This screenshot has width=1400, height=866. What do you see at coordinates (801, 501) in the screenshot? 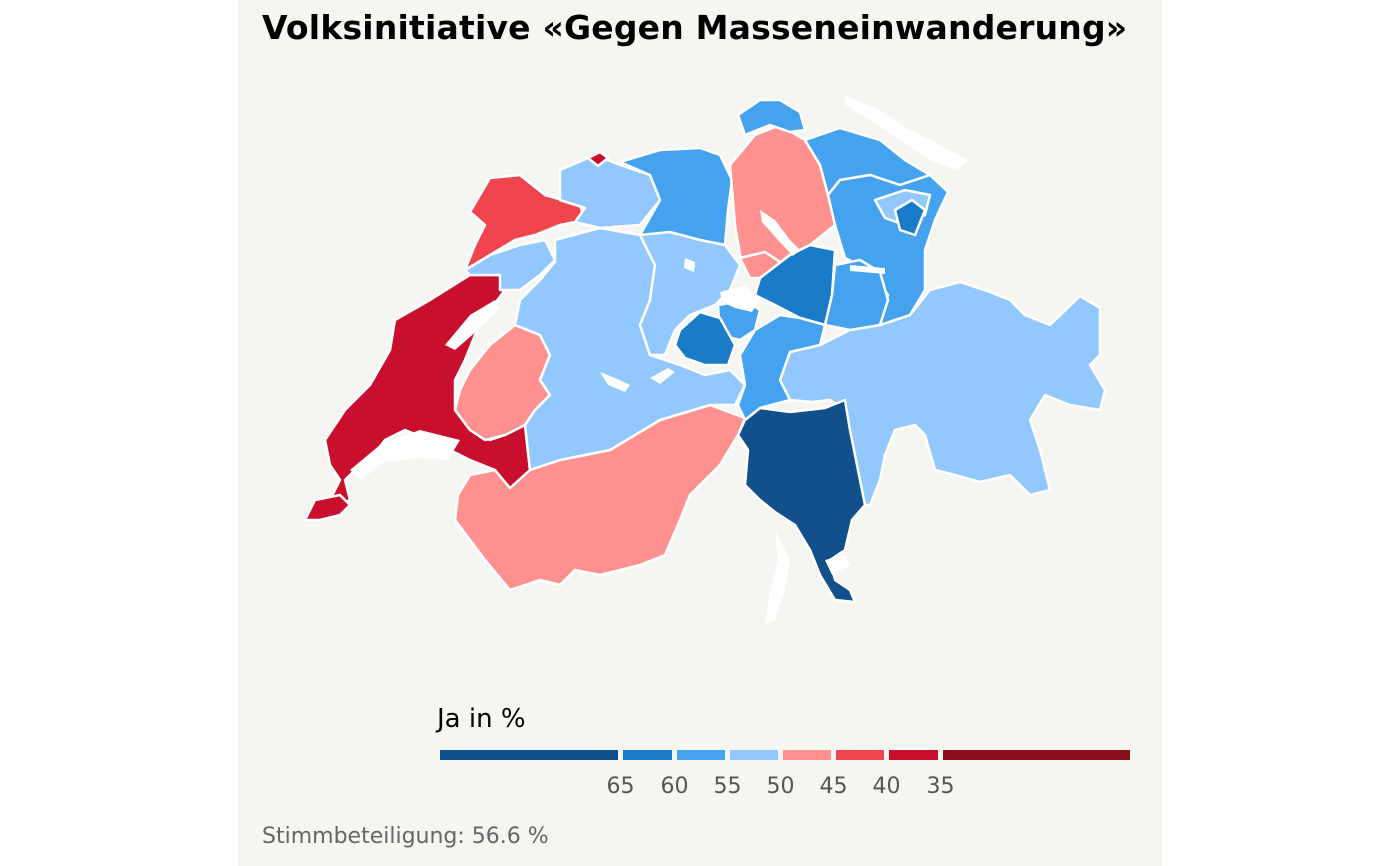
I see `region-ticino` at bounding box center [801, 501].